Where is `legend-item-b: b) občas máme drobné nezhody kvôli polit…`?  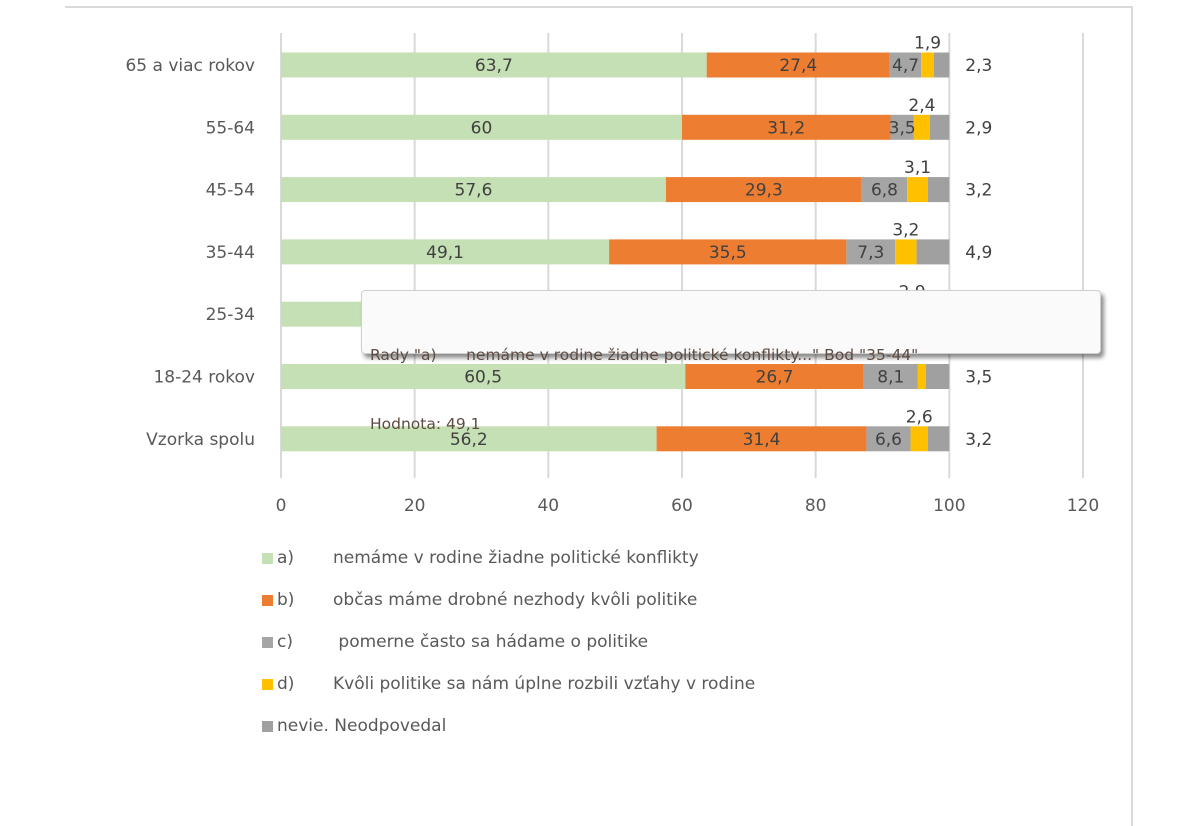
legend-item-b: b) občas máme drobné nezhody kvôli polit… is located at coordinates (508, 600).